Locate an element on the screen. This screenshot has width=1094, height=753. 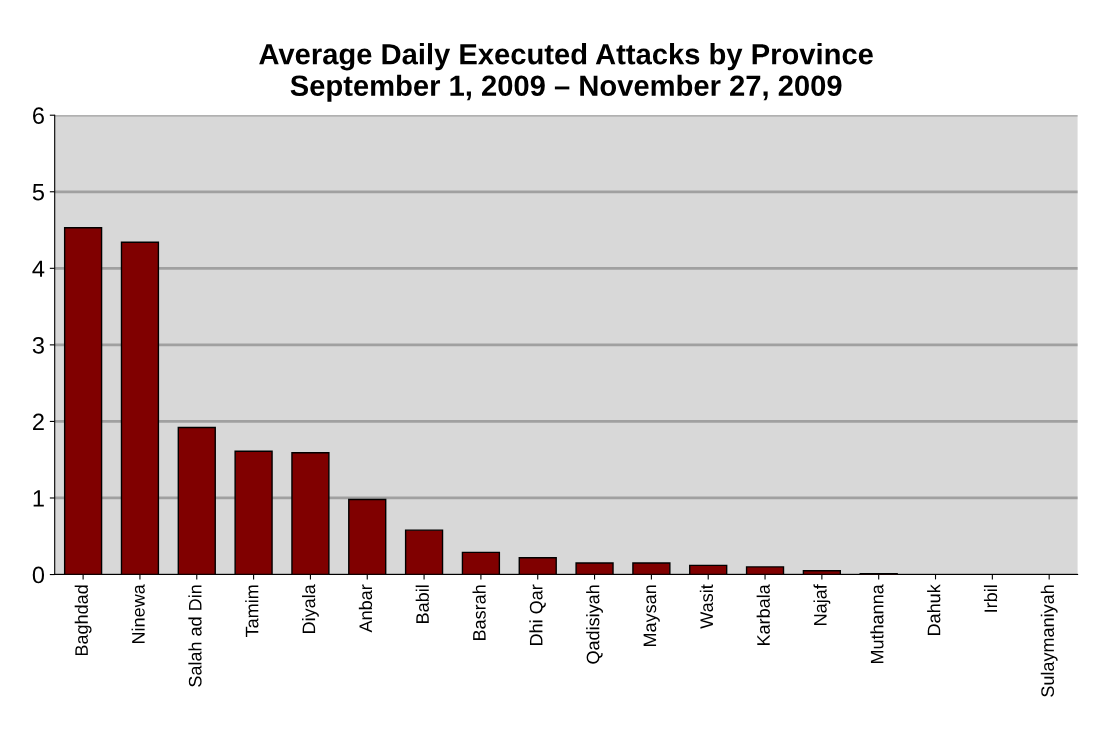
y-tick-label: 6 is located at coordinates (38, 115).